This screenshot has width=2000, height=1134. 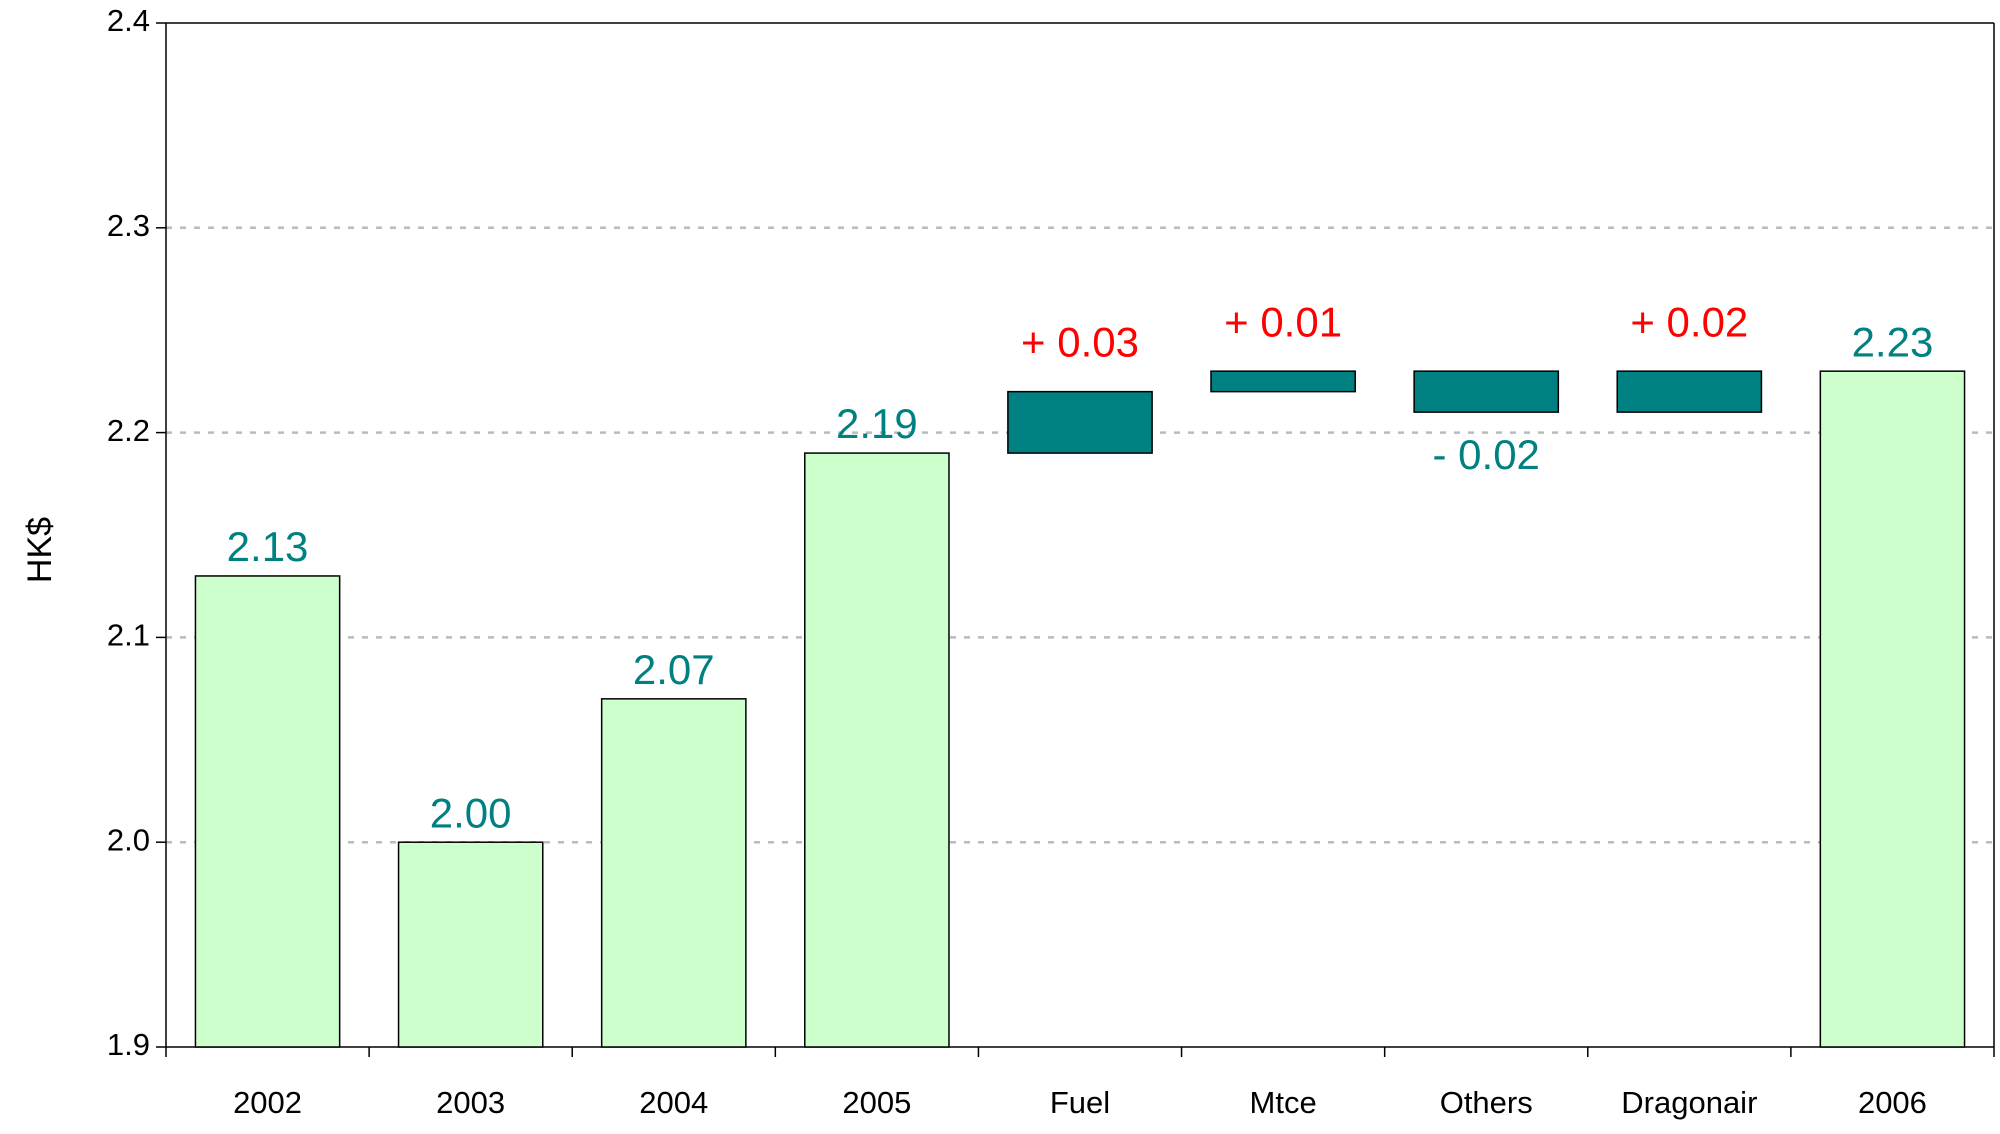 I want to click on y-tick-label: 1.9, so click(x=128, y=1044).